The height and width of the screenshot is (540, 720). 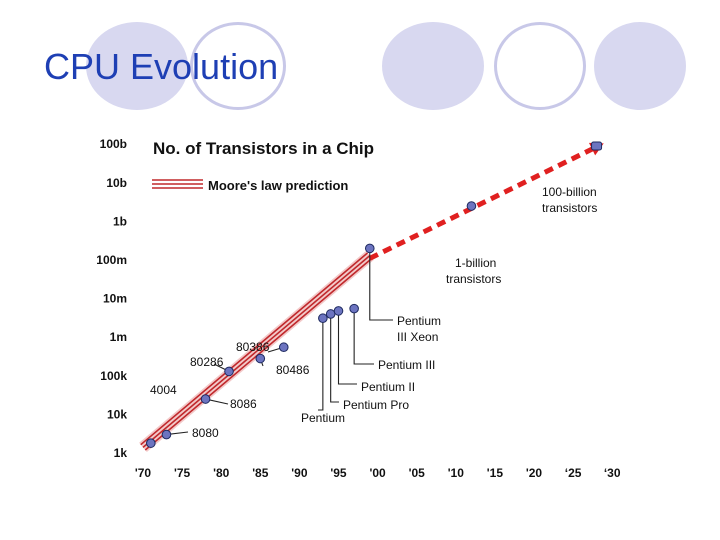 What do you see at coordinates (417, 337) in the screenshot?
I see `annotation-pentium-iii-xeon-line2: III Xeon` at bounding box center [417, 337].